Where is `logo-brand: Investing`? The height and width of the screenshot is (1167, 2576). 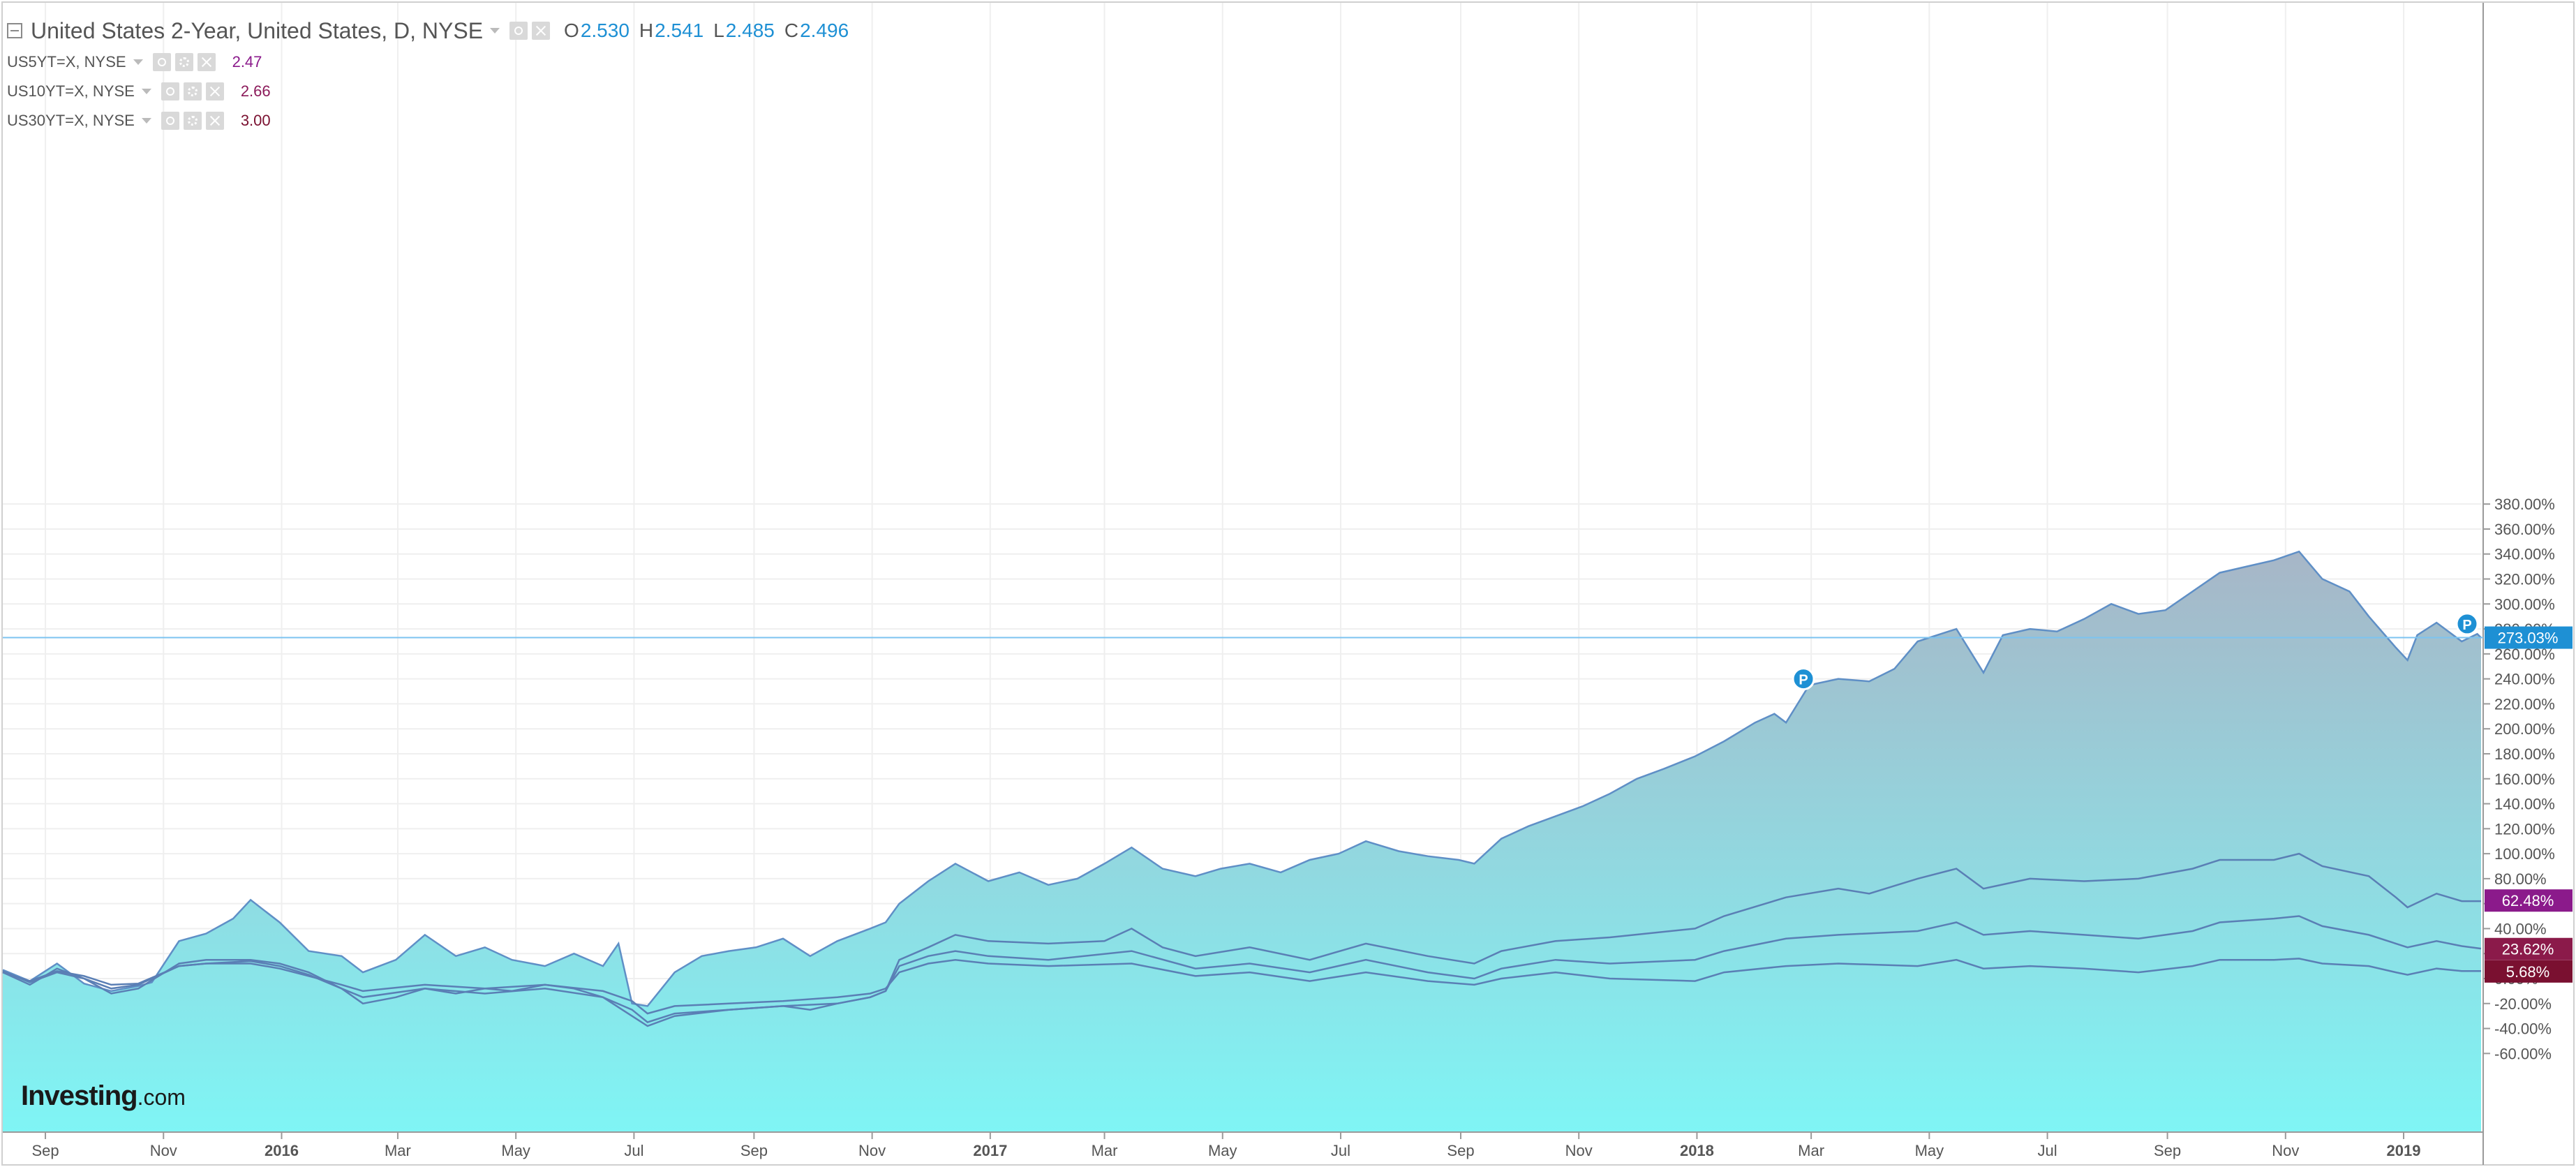 logo-brand: Investing is located at coordinates (80, 1095).